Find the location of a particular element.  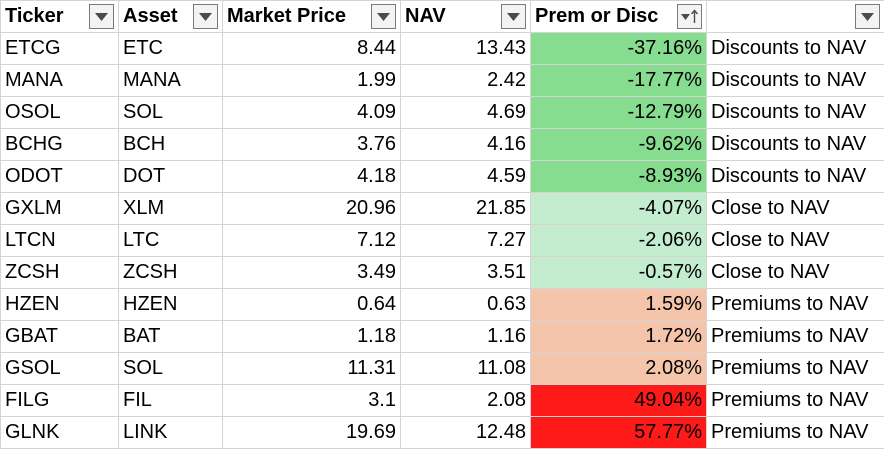

cell-prem-disc: 2.08% is located at coordinates (618, 368).